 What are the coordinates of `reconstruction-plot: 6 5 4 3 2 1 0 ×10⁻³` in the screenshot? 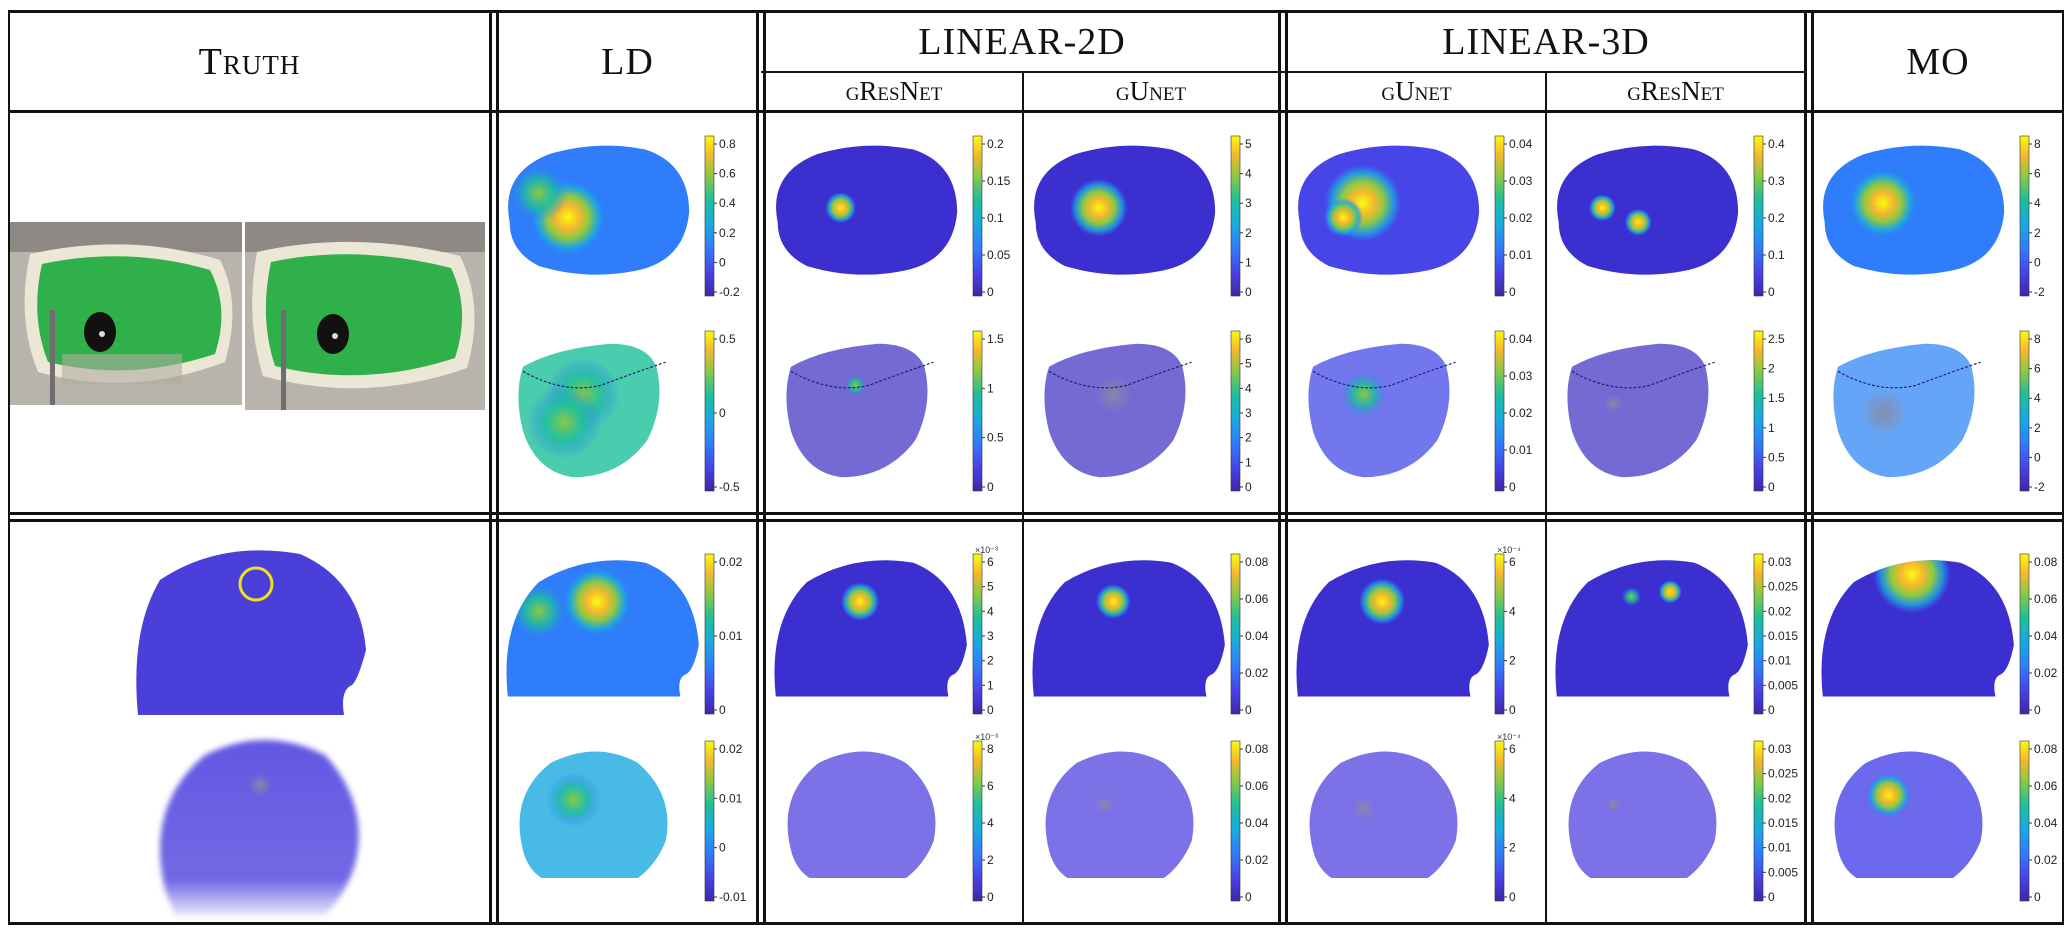 It's located at (886, 631).